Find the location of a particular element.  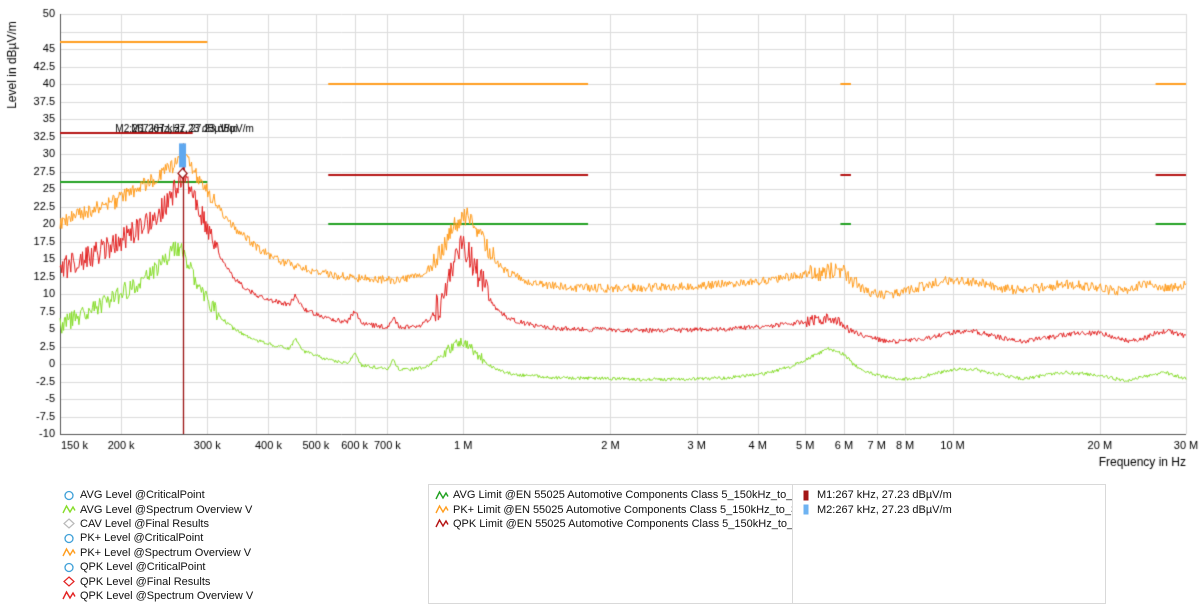

legend-item-marker-m1: M1:267 kHz, 27.23 dBµV/m is located at coordinates (949, 495).